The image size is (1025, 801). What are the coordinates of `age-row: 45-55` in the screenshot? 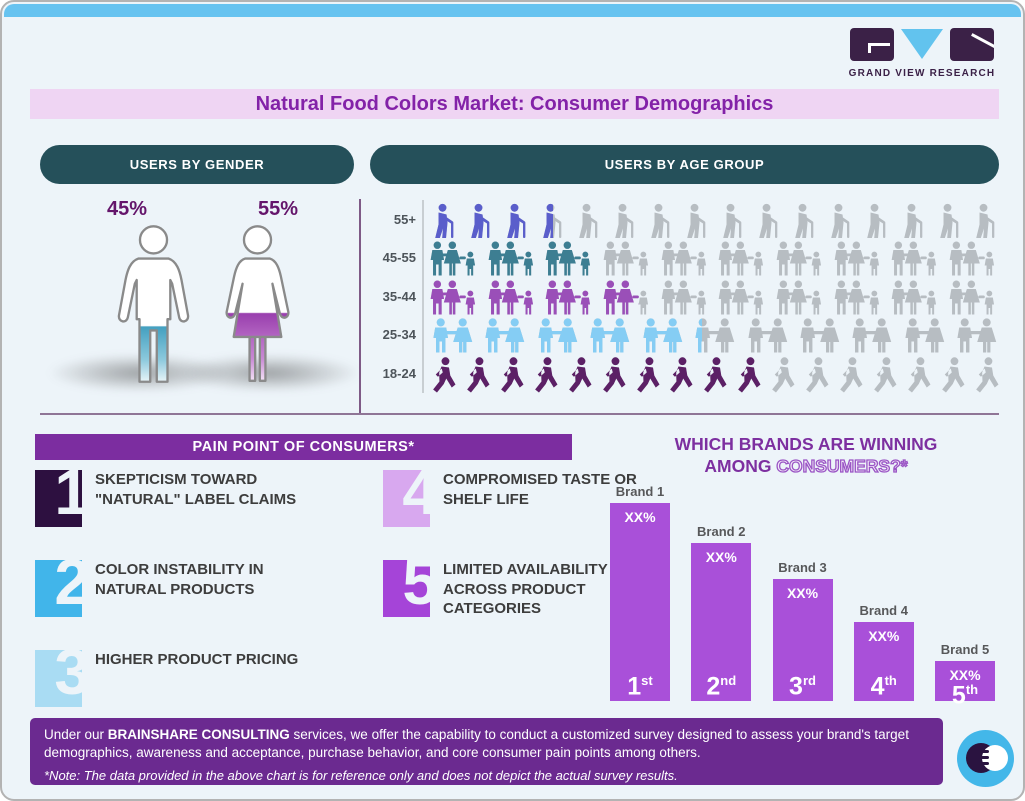 It's located at (686, 257).